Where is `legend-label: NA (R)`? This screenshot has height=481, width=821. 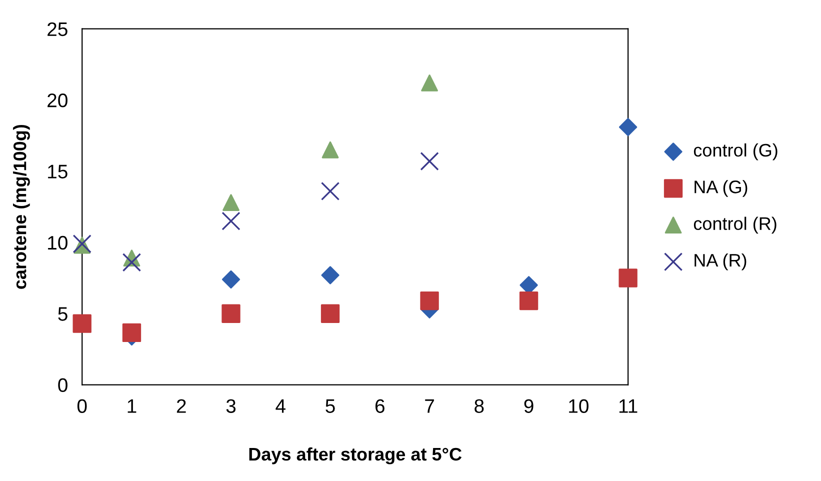 legend-label: NA (R) is located at coordinates (720, 261).